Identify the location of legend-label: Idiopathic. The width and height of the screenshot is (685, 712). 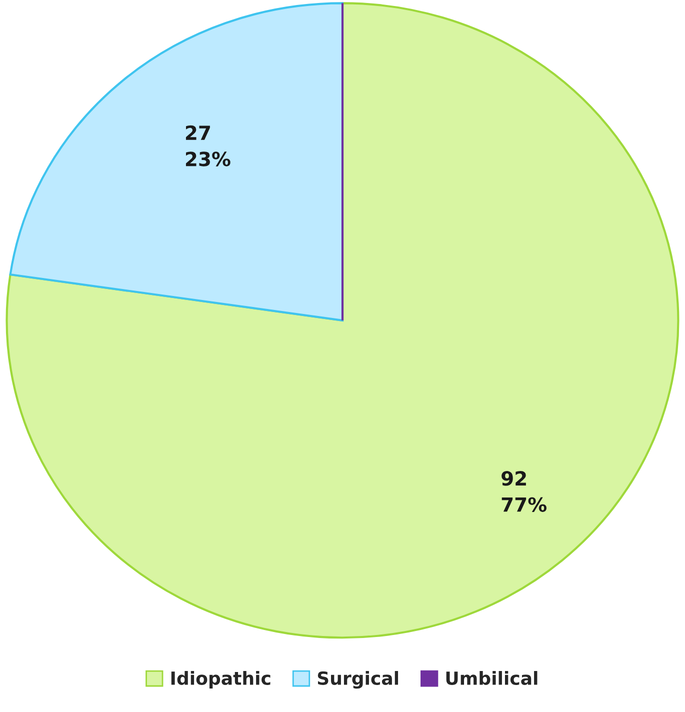
(220, 679).